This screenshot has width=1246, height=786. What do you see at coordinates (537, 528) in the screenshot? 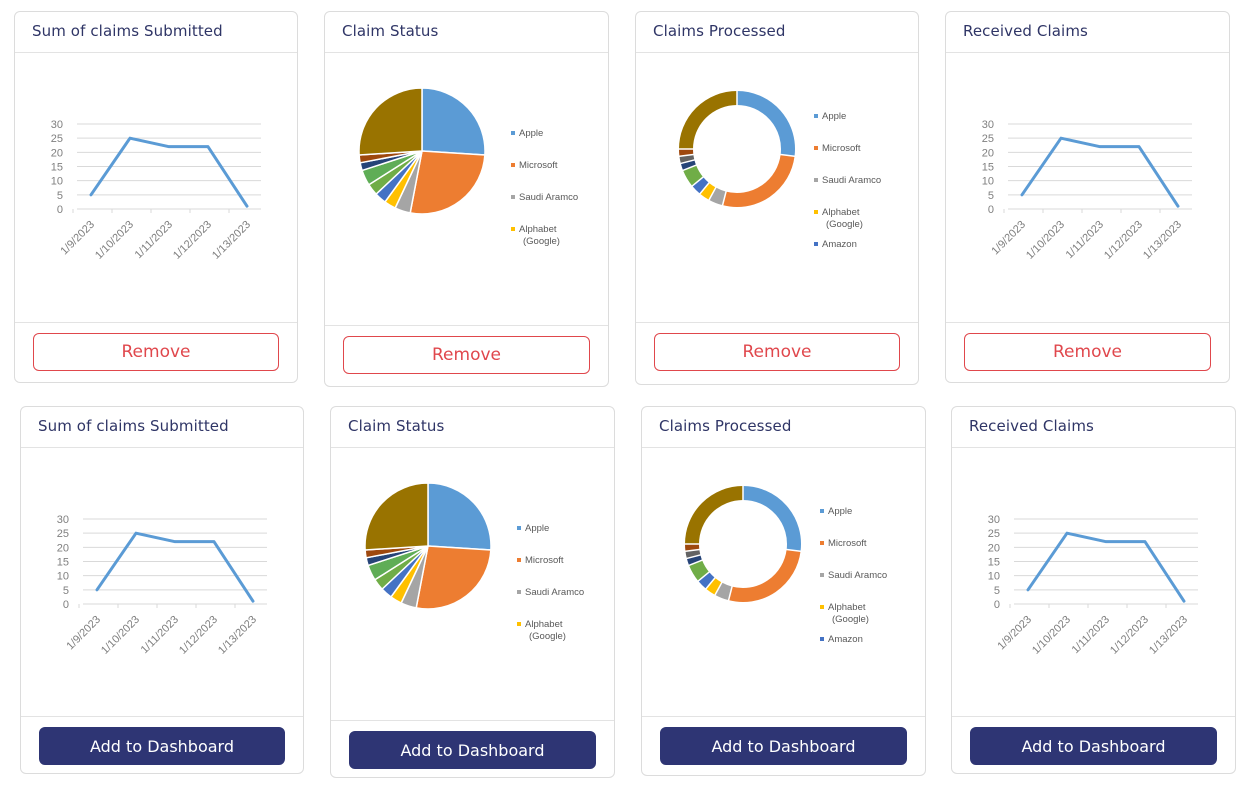
I see `legend-label: Apple` at bounding box center [537, 528].